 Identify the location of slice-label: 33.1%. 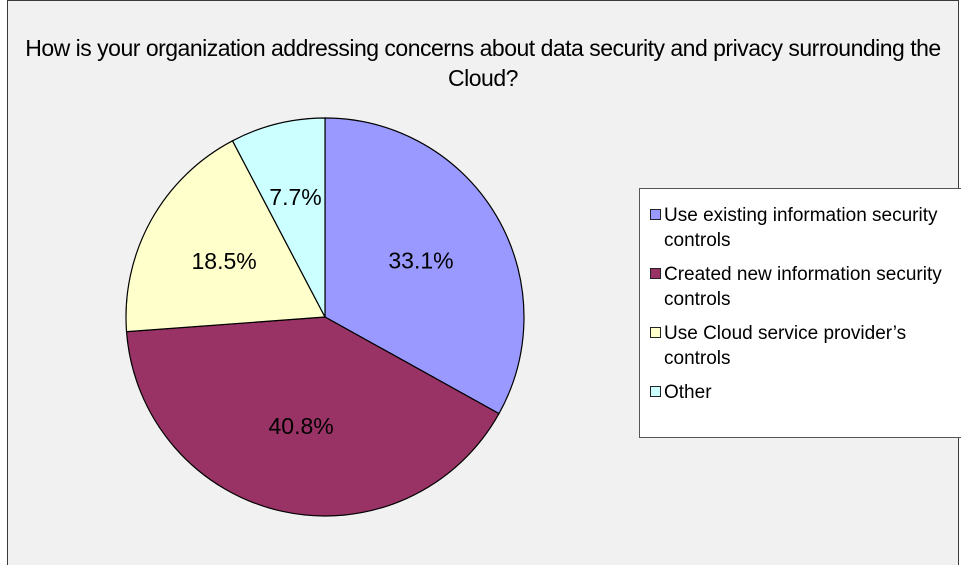
(420, 261).